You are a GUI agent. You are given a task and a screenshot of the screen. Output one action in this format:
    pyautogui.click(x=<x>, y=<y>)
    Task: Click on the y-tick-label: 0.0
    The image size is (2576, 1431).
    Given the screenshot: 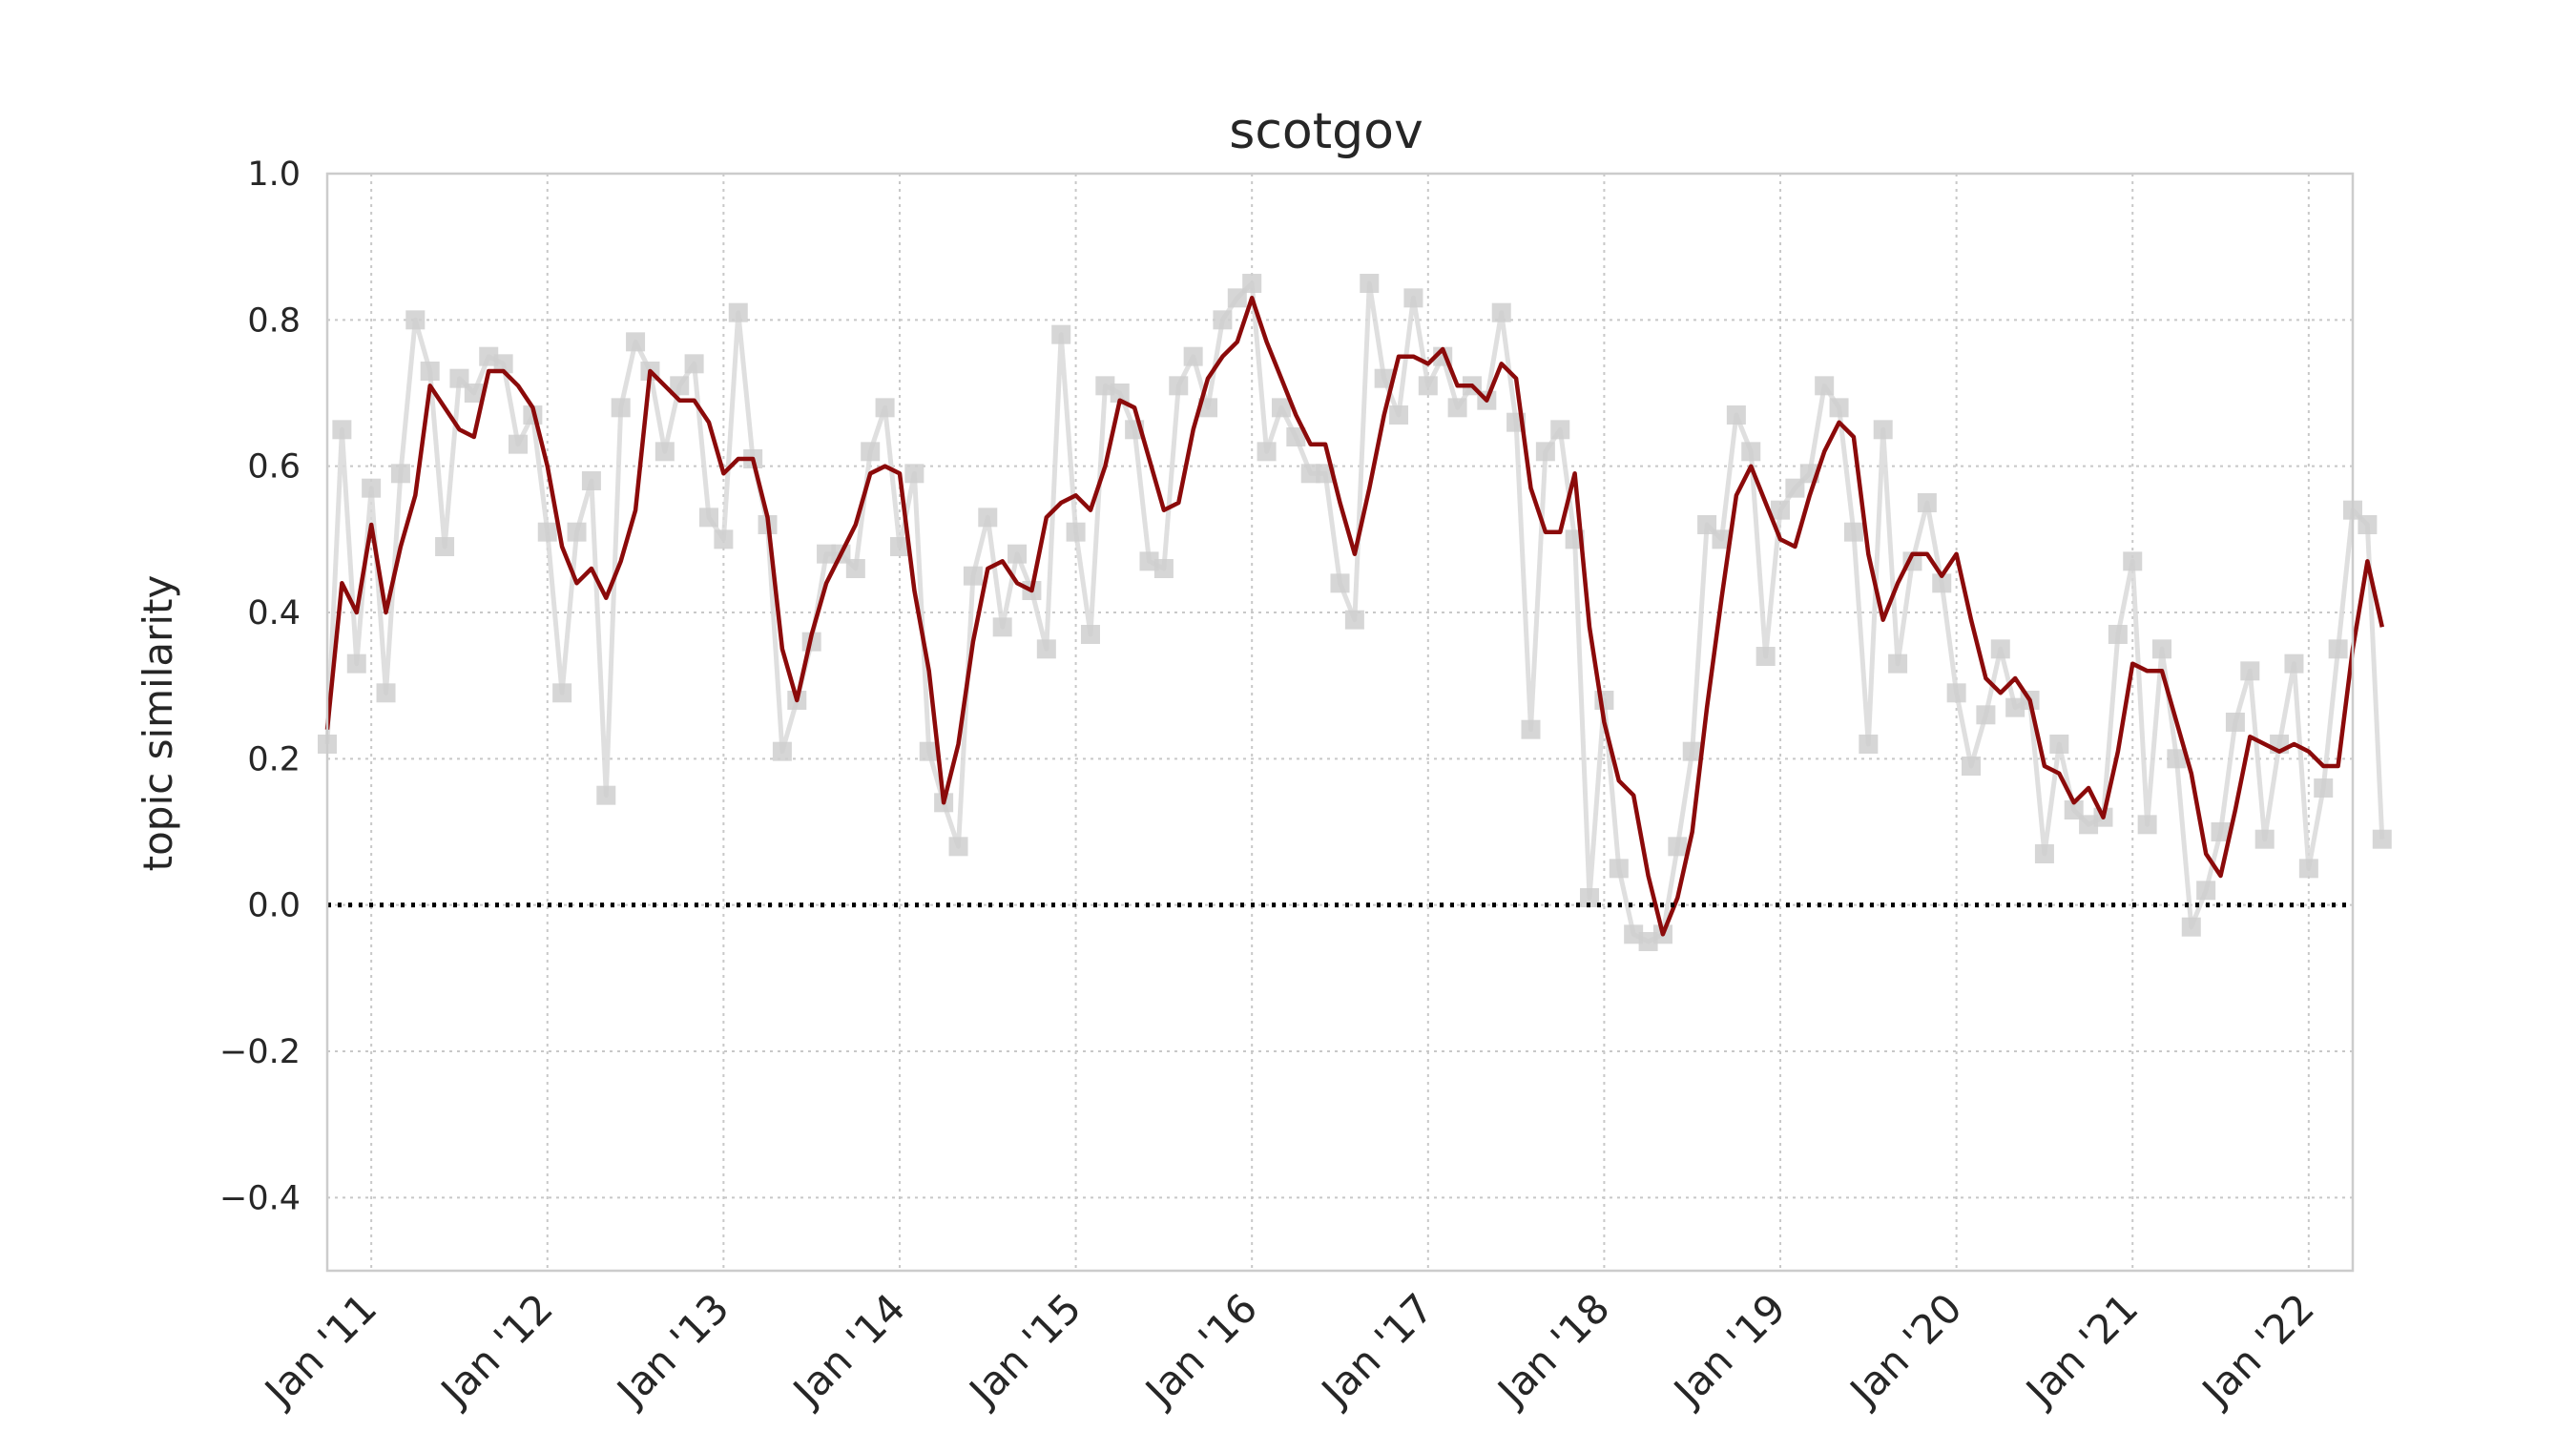 What is the action you would take?
    pyautogui.click(x=274, y=906)
    